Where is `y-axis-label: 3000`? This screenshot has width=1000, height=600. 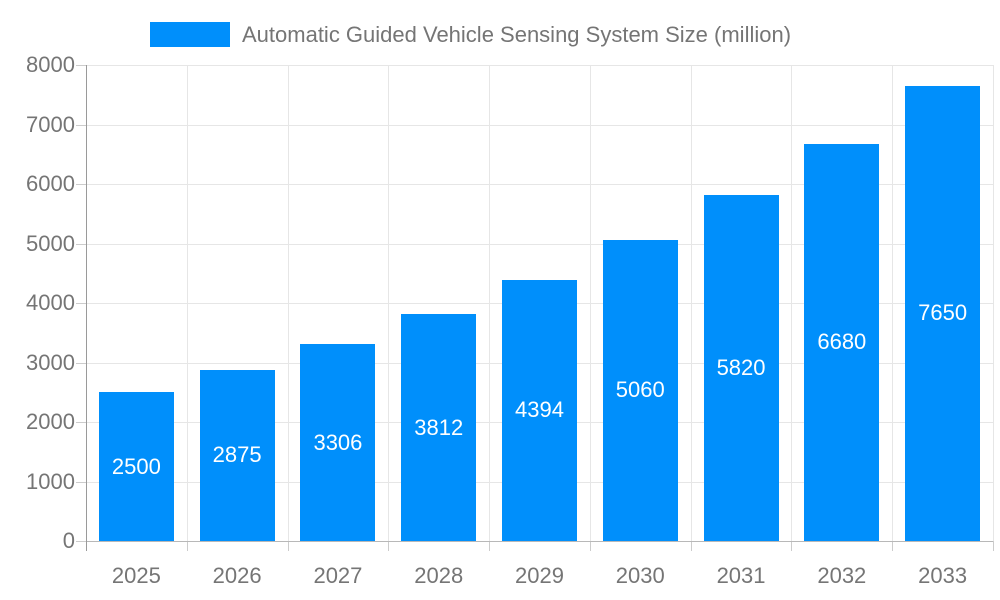 y-axis-label: 3000 is located at coordinates (50, 362).